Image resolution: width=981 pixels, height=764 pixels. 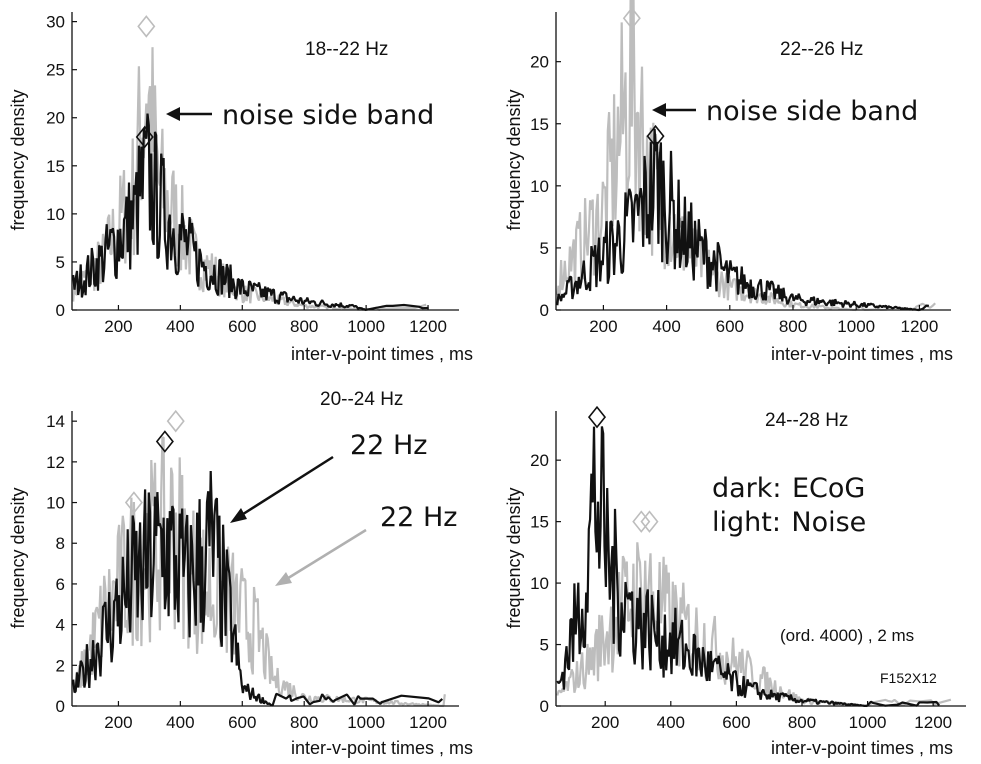 What do you see at coordinates (789, 522) in the screenshot?
I see `legend-light: light: Noise` at bounding box center [789, 522].